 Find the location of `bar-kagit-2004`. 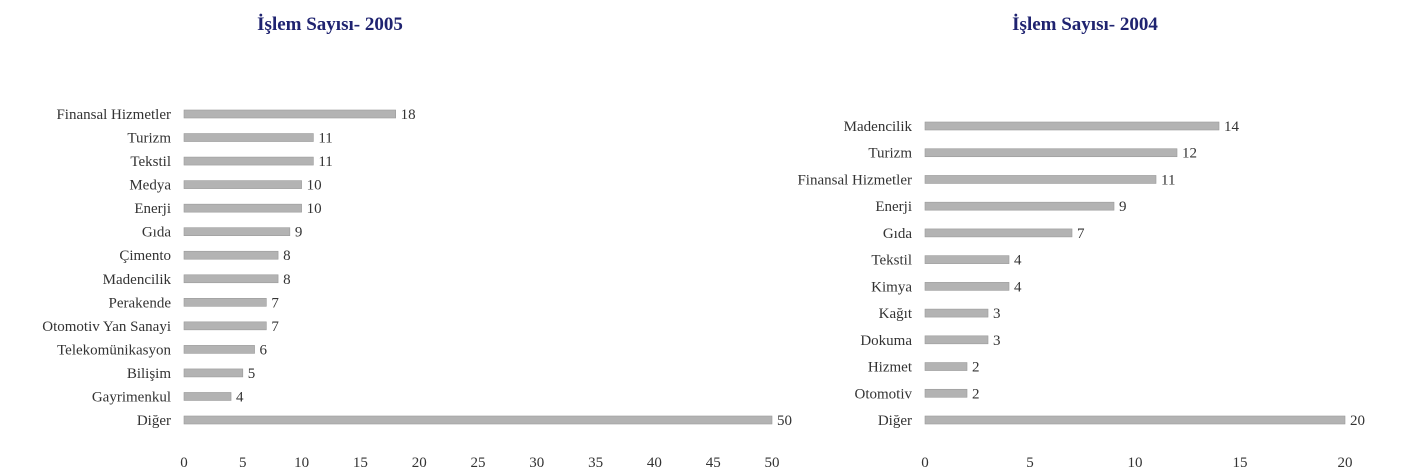

bar-kagit-2004 is located at coordinates (956, 313).